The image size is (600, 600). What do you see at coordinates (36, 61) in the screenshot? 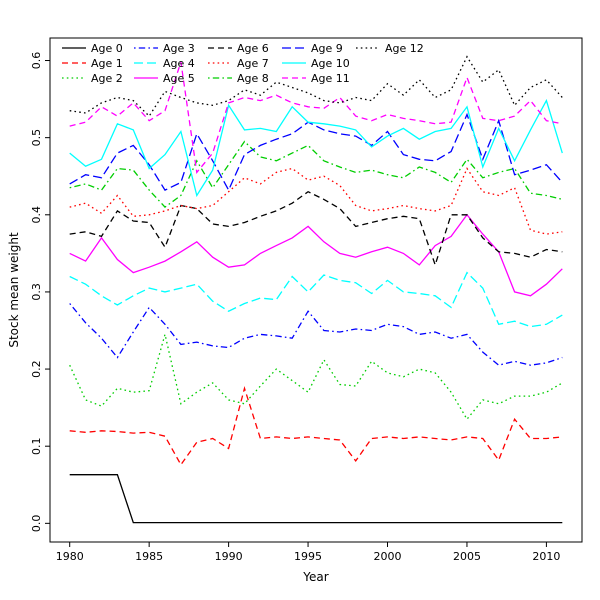
I see `y-tick-label: 0.6` at bounding box center [36, 61].